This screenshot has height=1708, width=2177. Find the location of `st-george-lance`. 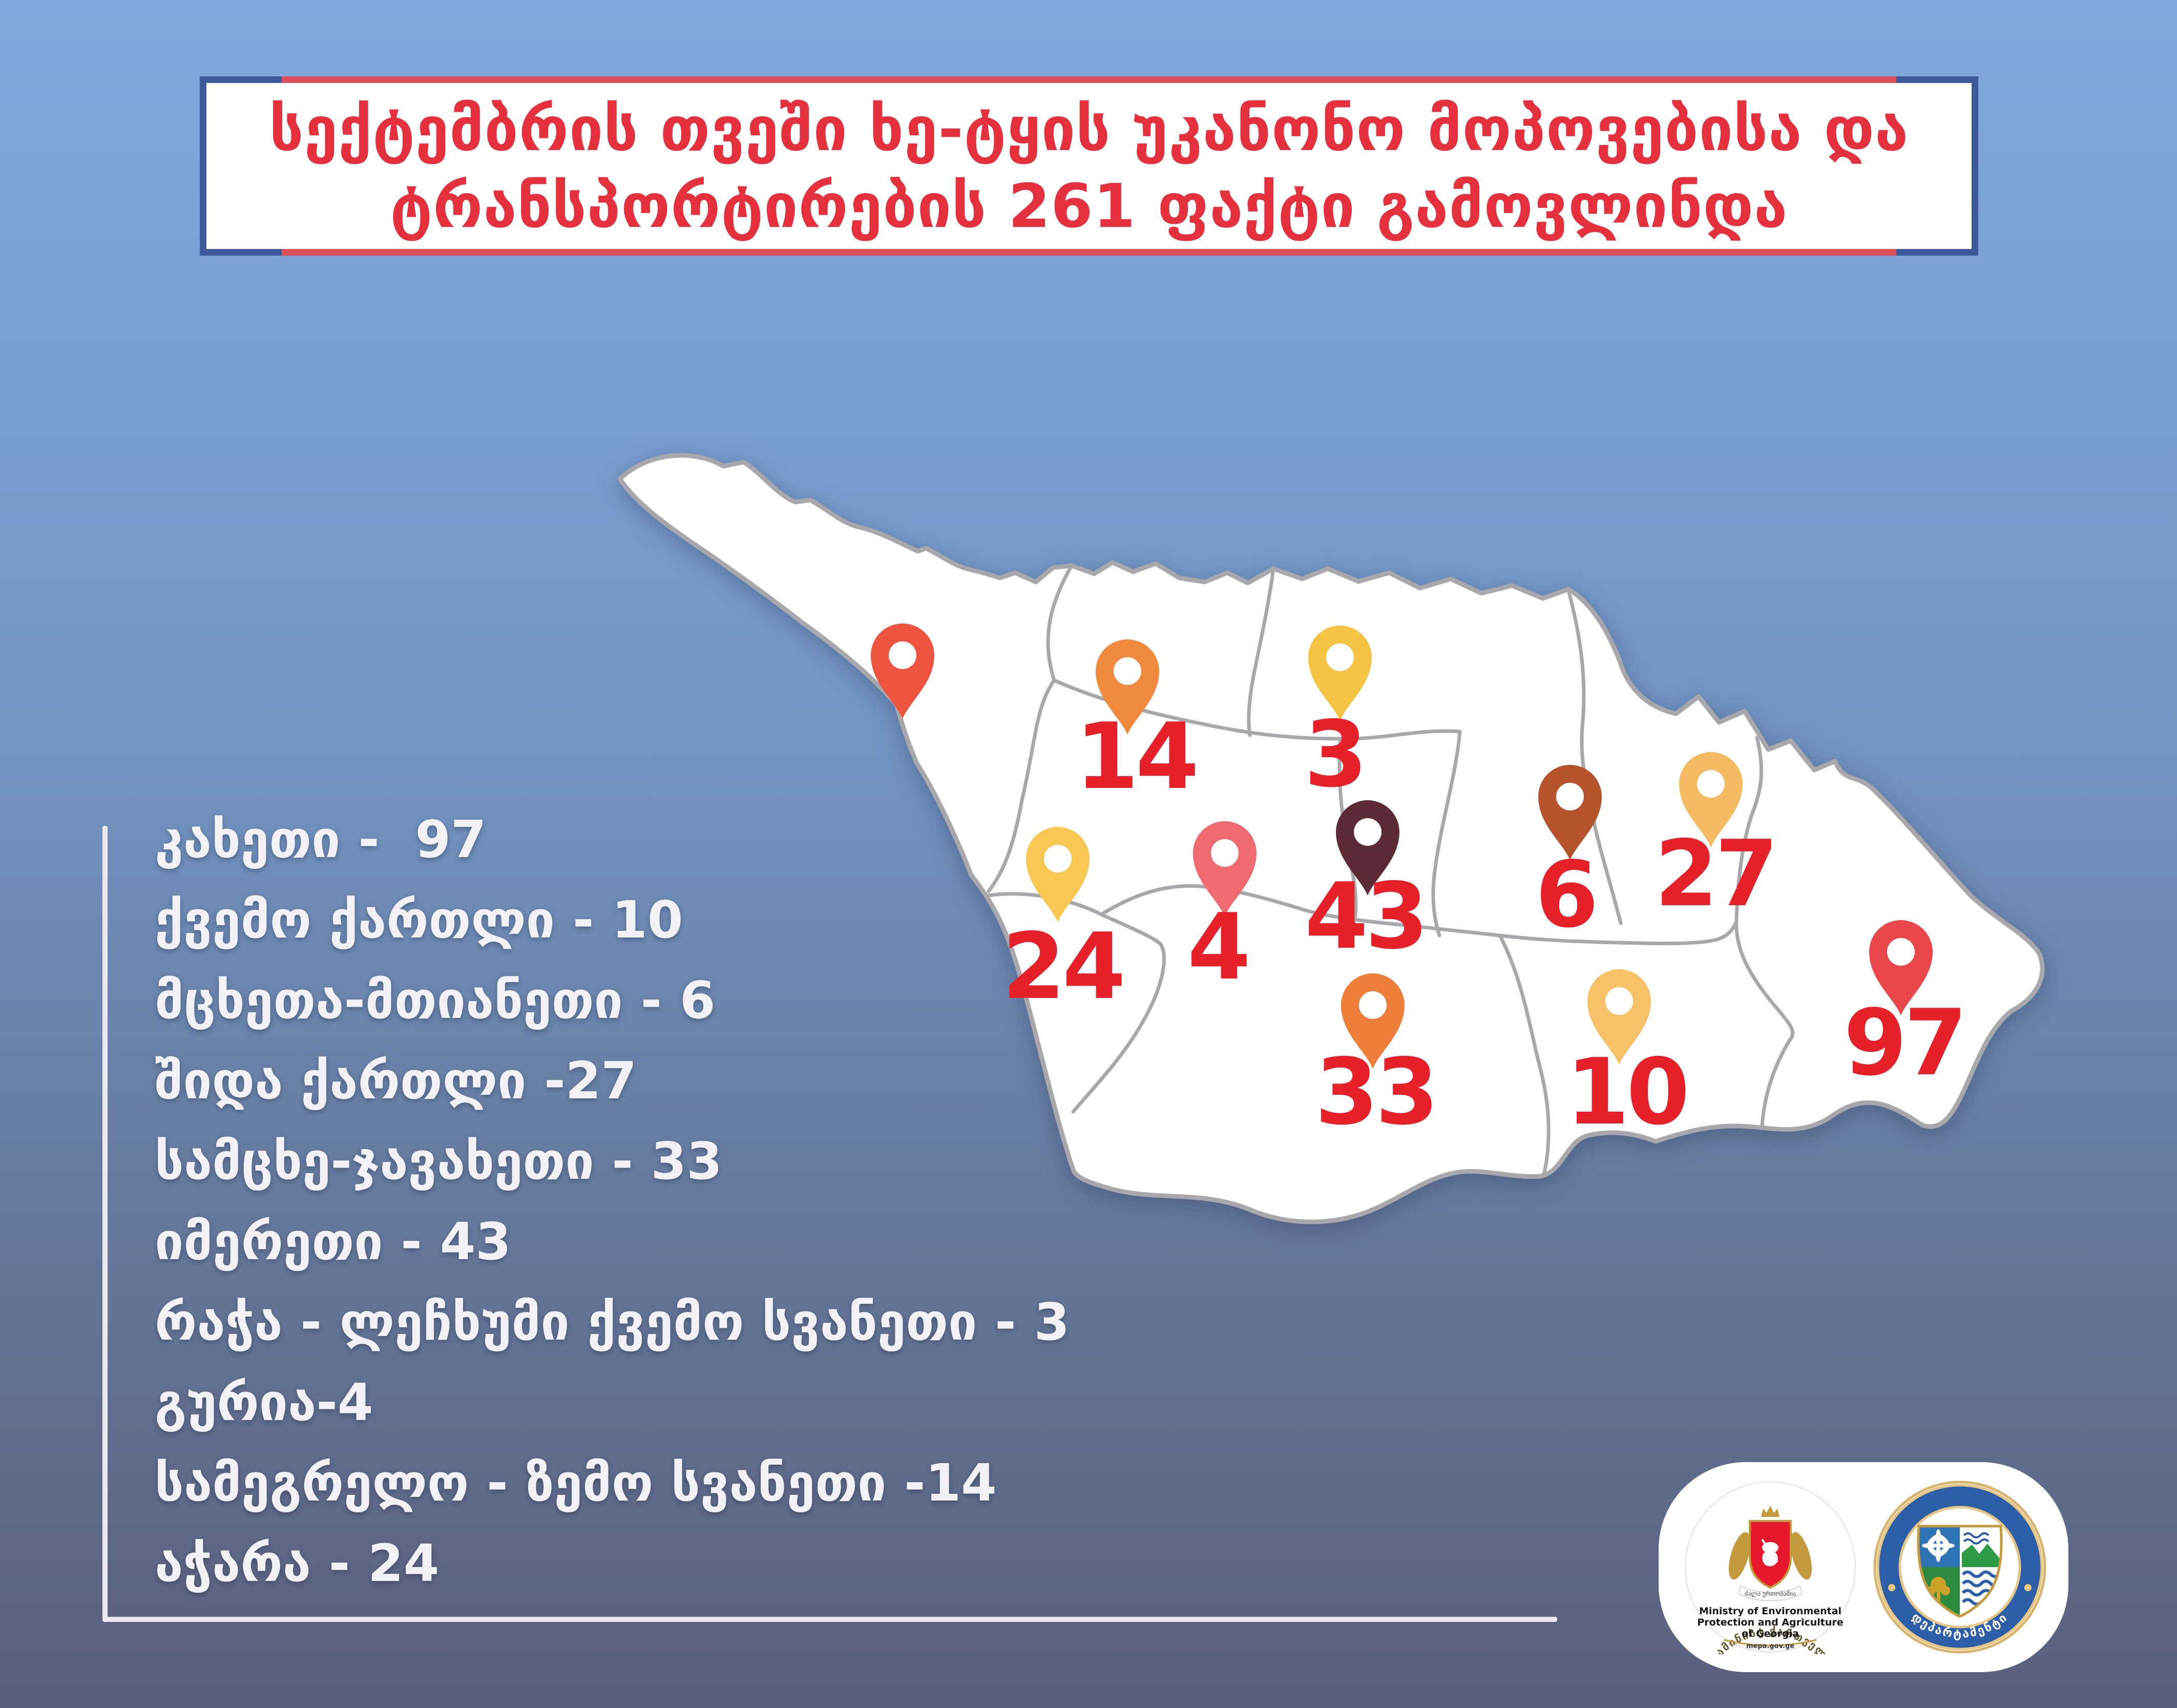

st-george-lance is located at coordinates (1769, 1550).